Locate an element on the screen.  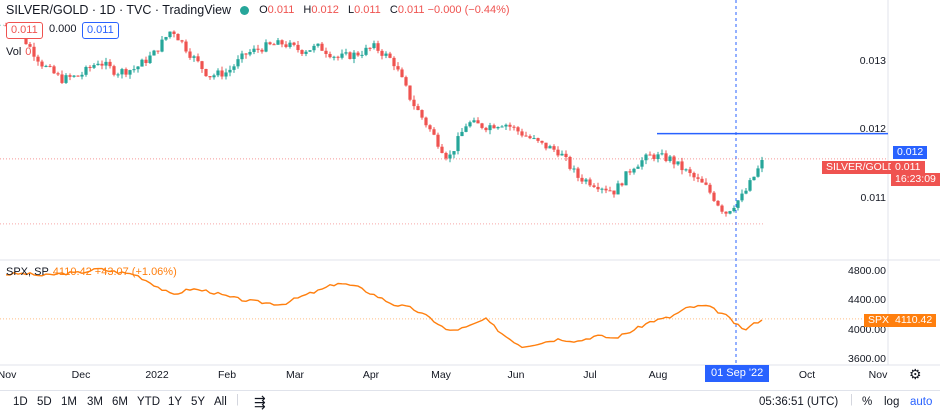
percent-toggle: % is located at coordinates (867, 402).